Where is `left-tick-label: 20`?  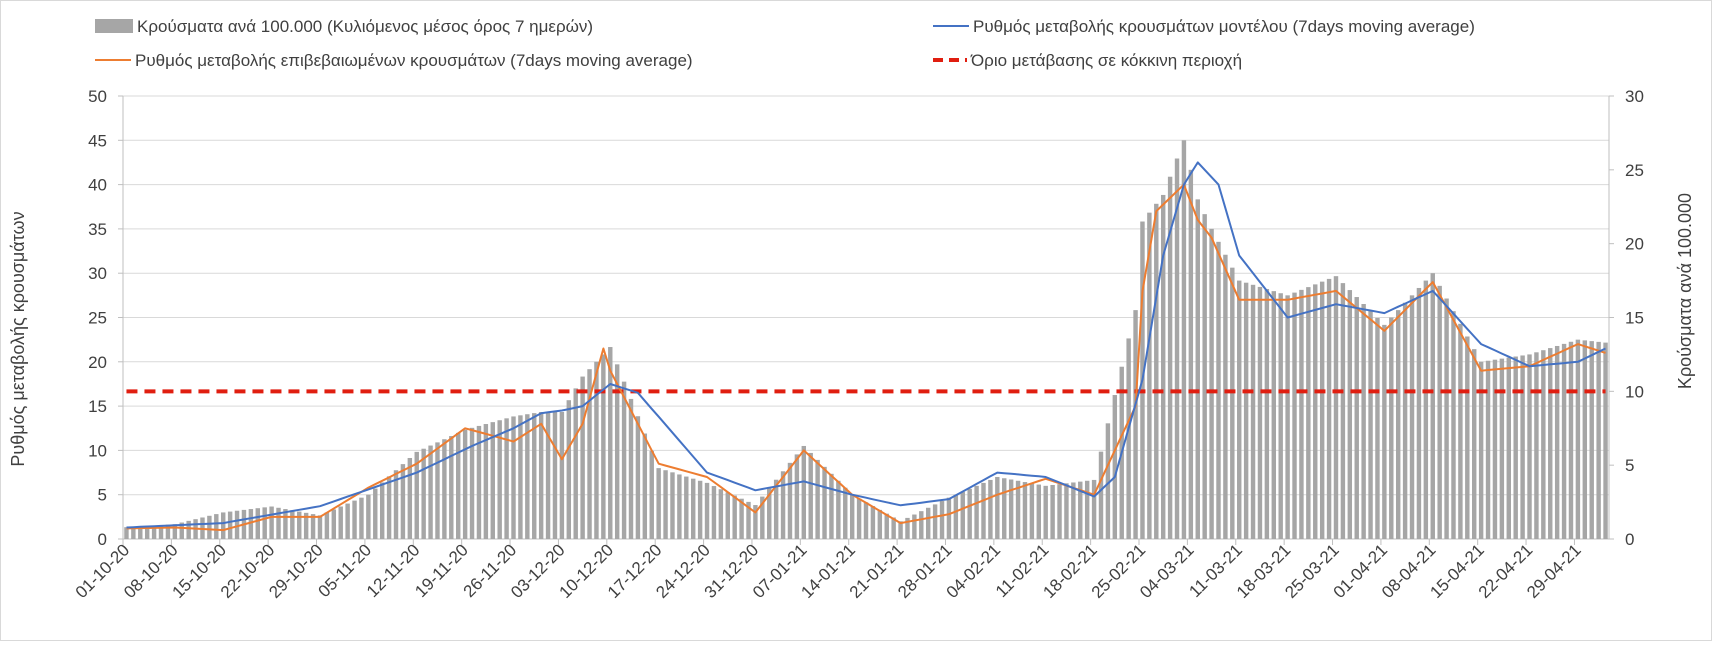 left-tick-label: 20 is located at coordinates (97, 362).